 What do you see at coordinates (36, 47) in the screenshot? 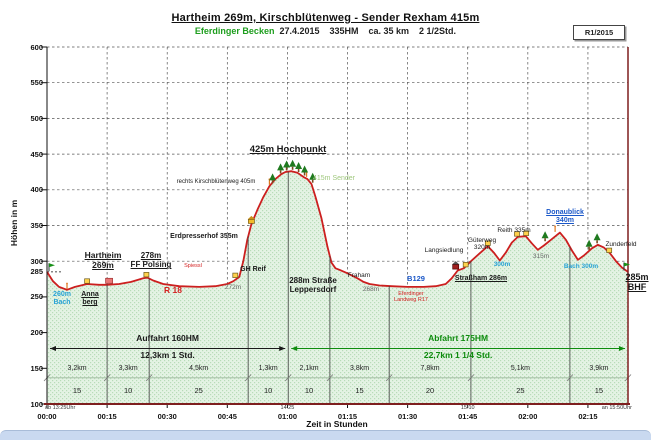
I see `y-tick-label: 600` at bounding box center [36, 47].